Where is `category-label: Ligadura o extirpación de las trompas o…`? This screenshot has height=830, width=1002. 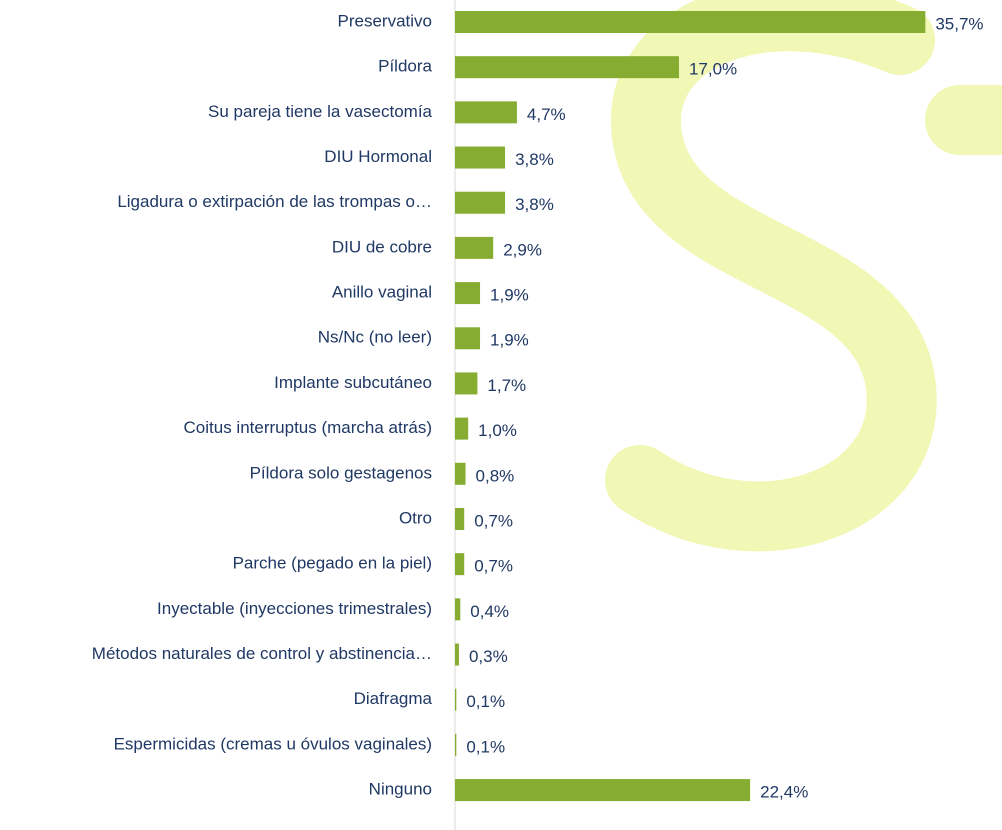 category-label: Ligadura o extirpación de las trompas o… is located at coordinates (274, 201).